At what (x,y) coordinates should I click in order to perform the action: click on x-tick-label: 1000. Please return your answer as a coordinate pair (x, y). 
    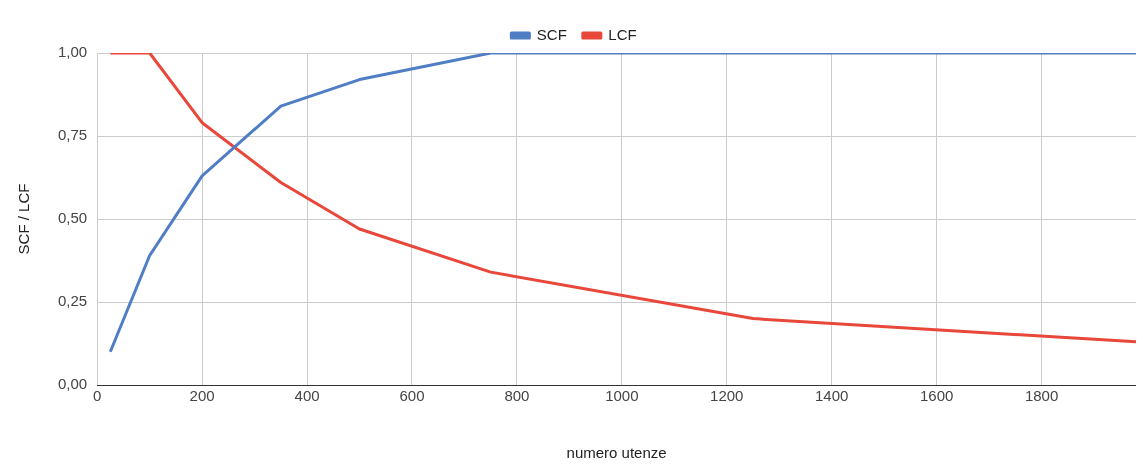
    Looking at the image, I should click on (622, 396).